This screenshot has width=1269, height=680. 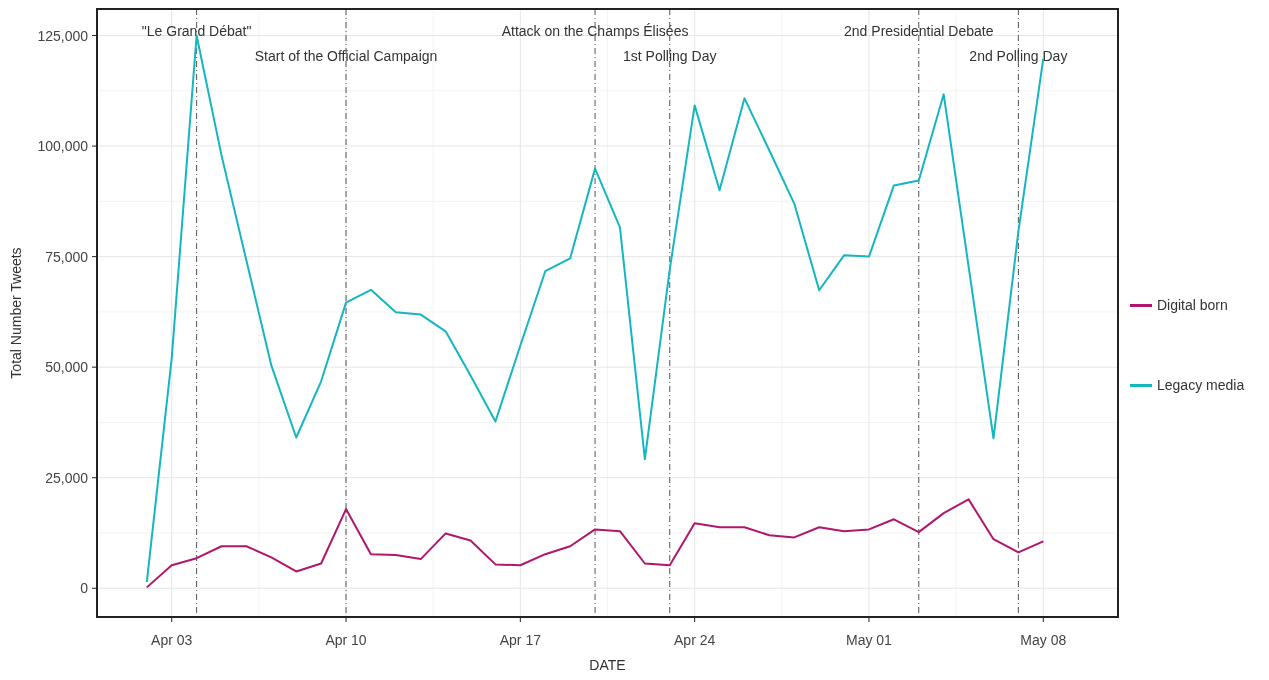 What do you see at coordinates (1192, 305) in the screenshot?
I see `legend-label: Digital born` at bounding box center [1192, 305].